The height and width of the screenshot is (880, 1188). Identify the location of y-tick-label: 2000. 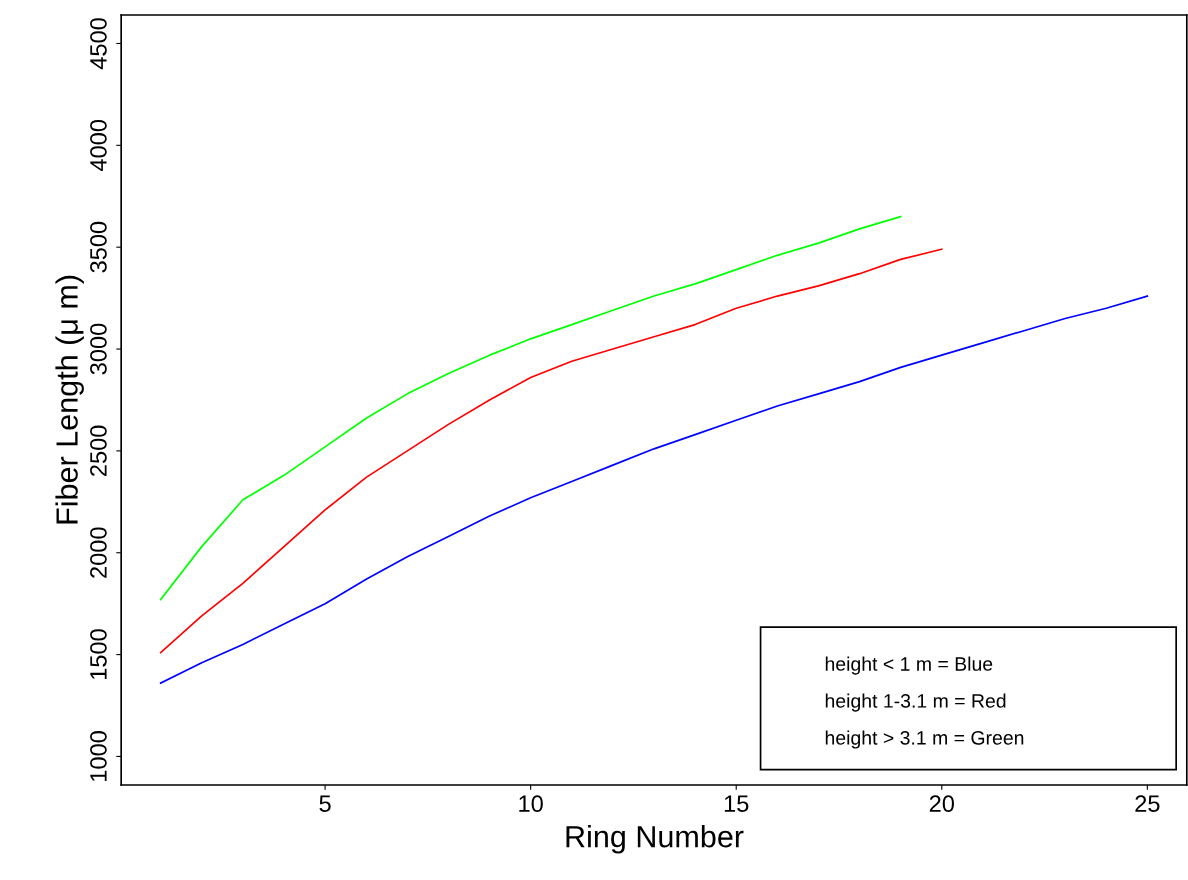
(98, 552).